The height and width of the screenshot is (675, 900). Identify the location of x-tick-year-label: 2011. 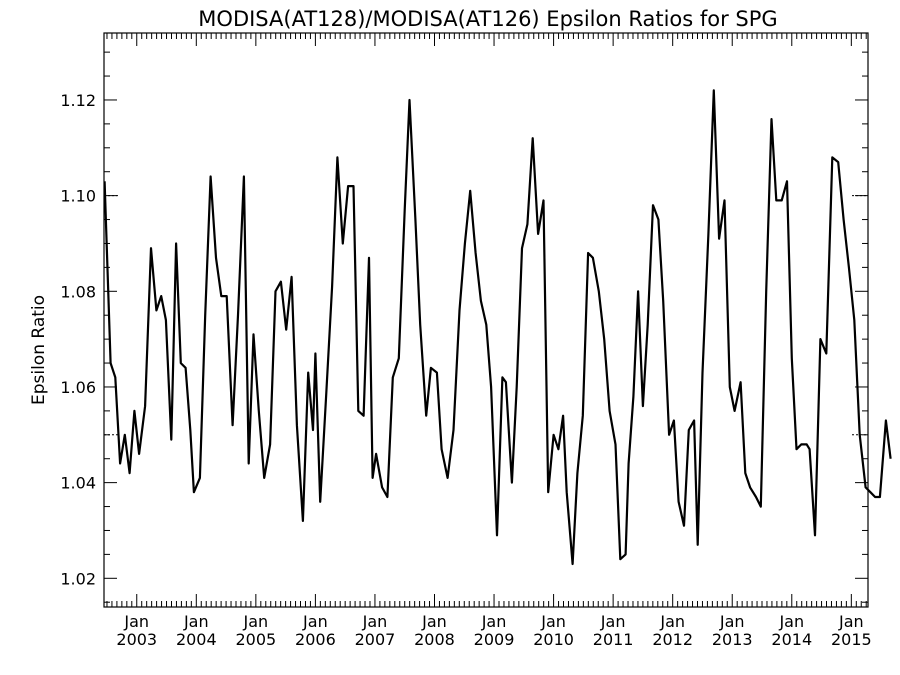
(613, 639).